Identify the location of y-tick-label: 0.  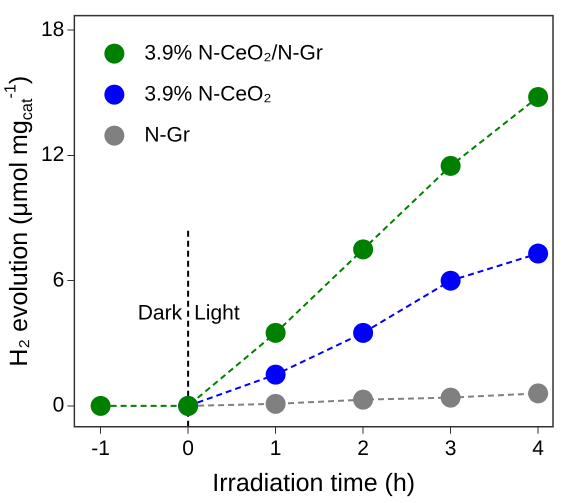
(58, 405).